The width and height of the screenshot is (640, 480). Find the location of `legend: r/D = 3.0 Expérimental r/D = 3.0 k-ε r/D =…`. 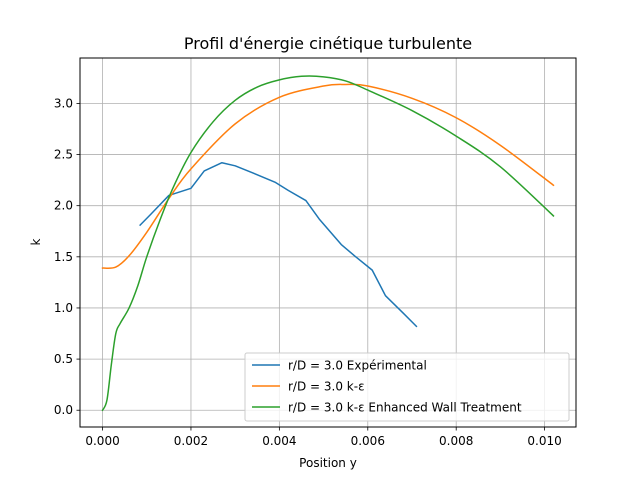

legend: r/D = 3.0 Expérimental r/D = 3.0 k-ε r/D =… is located at coordinates (407, 387).